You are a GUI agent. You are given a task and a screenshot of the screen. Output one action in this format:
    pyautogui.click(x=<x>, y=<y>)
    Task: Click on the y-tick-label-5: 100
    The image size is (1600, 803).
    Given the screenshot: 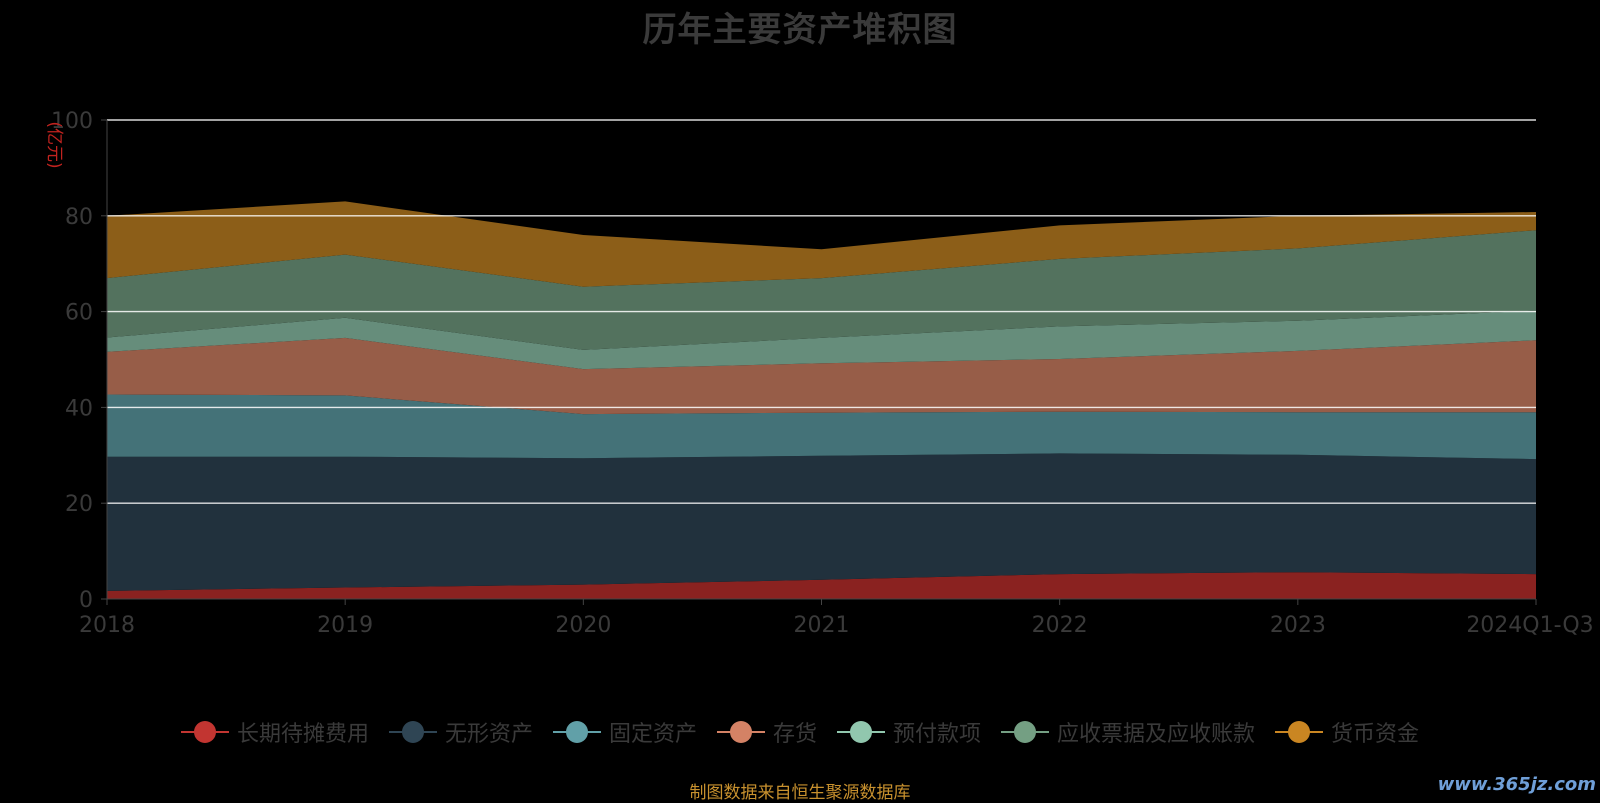 What is the action you would take?
    pyautogui.click(x=72, y=121)
    